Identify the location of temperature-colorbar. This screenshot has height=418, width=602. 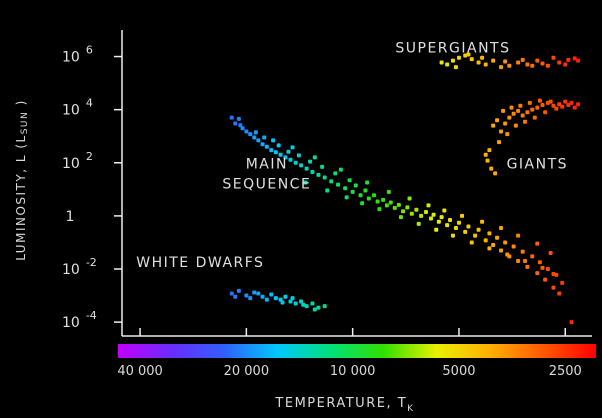
(357, 351).